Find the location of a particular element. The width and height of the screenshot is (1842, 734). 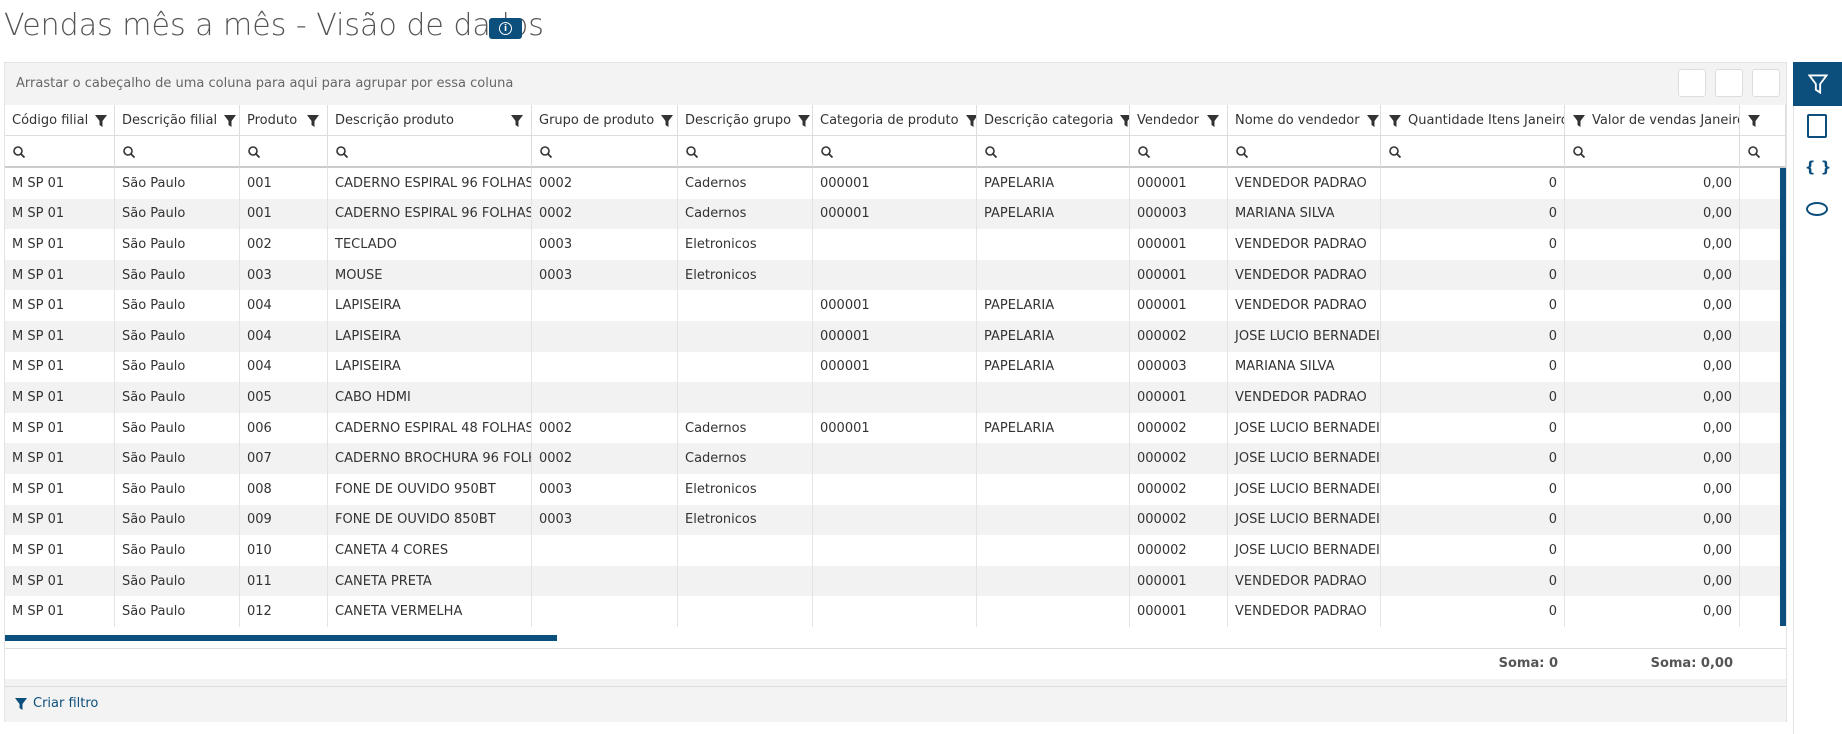

column-header: Vendedor is located at coordinates (1179, 120).